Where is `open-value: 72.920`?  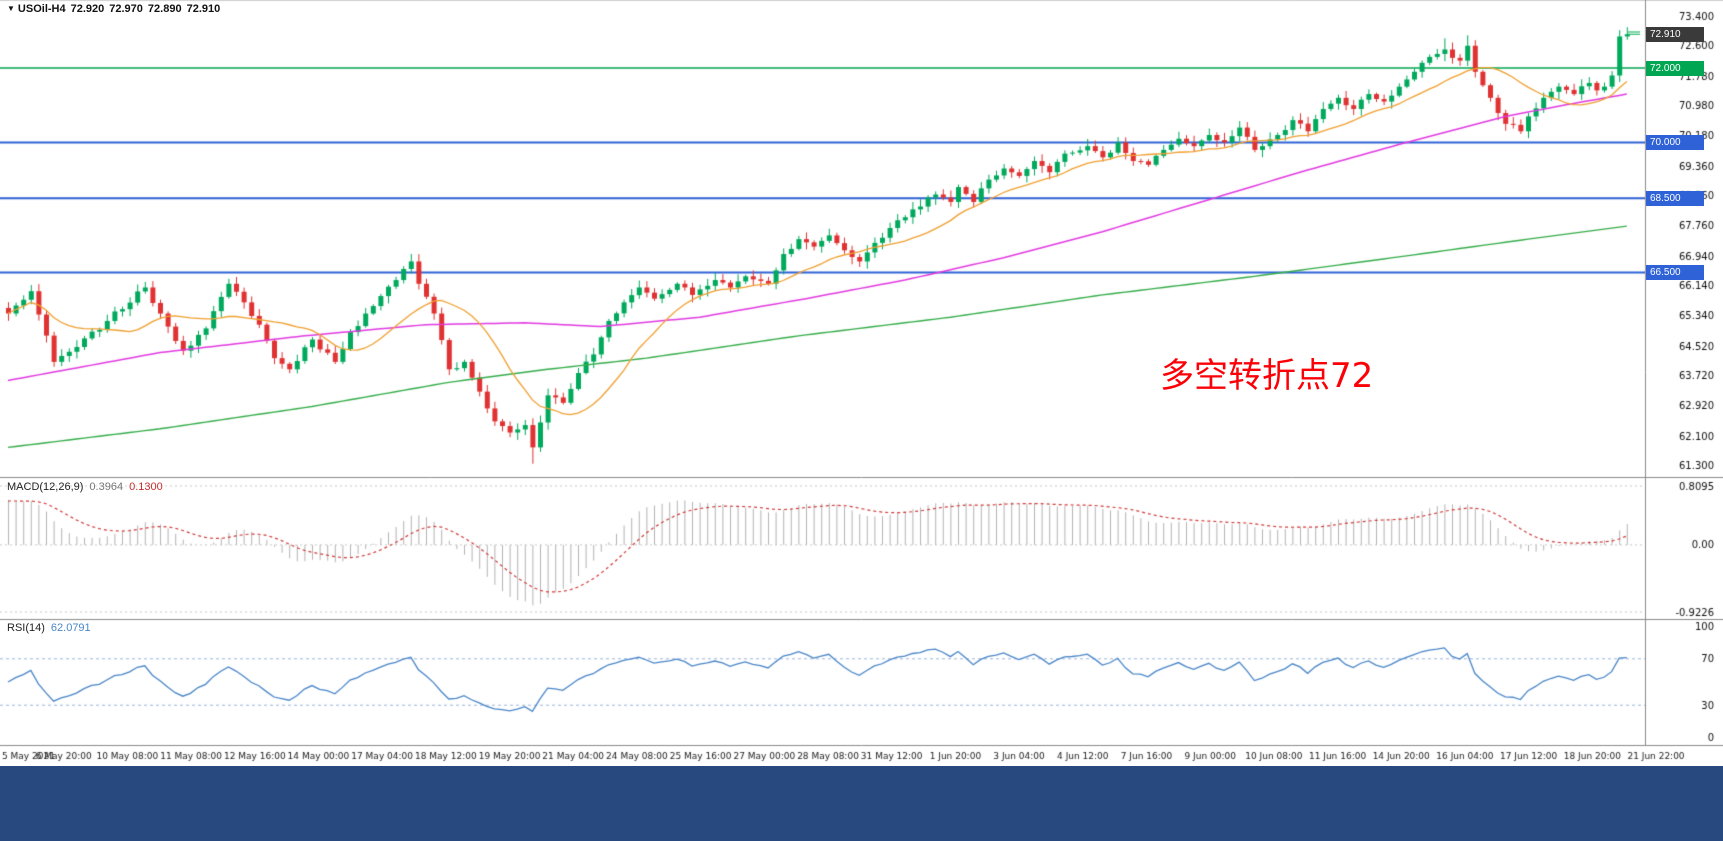 open-value: 72.920 is located at coordinates (87, 9).